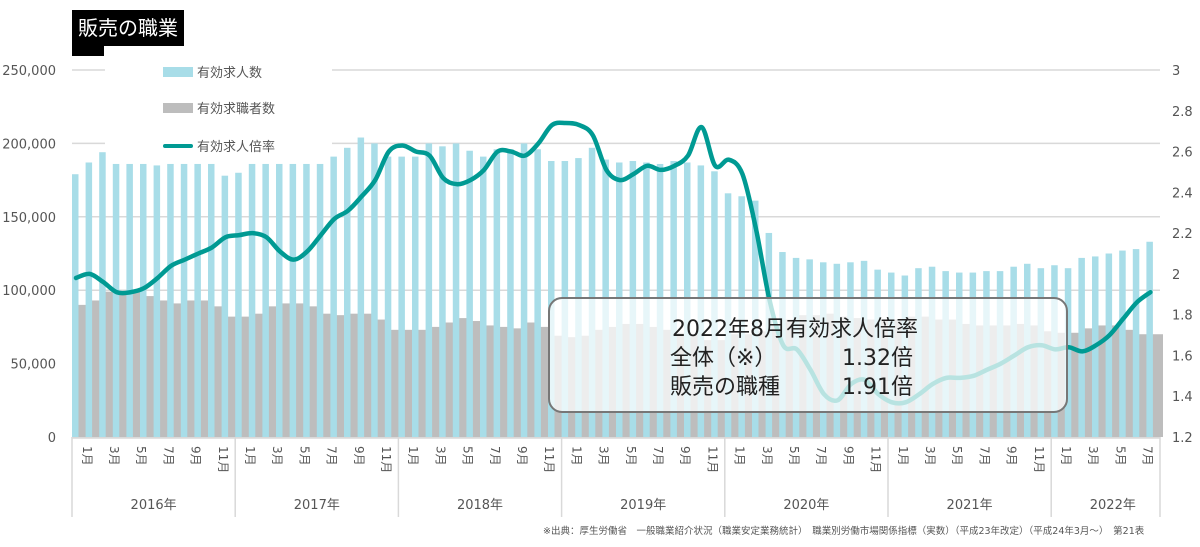  Describe the element at coordinates (808, 355) in the screenshot. I see `annotation-box: 2022年8月有効求人倍率 全体（※） 1.32倍 販売の職種 1.91倍` at that location.